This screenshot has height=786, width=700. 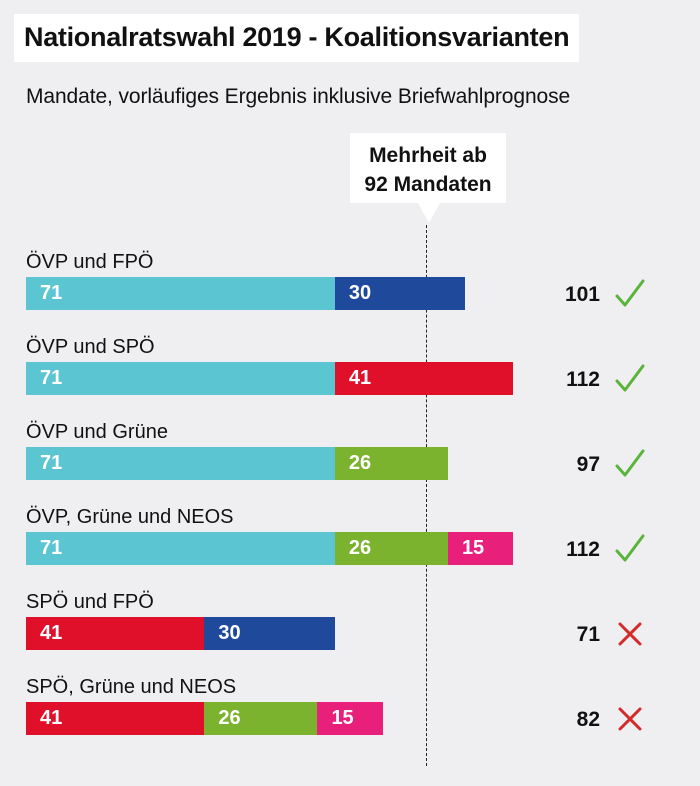 I want to click on coalition-row: ÖVP und Grüne 71 26 97, so click(x=350, y=455).